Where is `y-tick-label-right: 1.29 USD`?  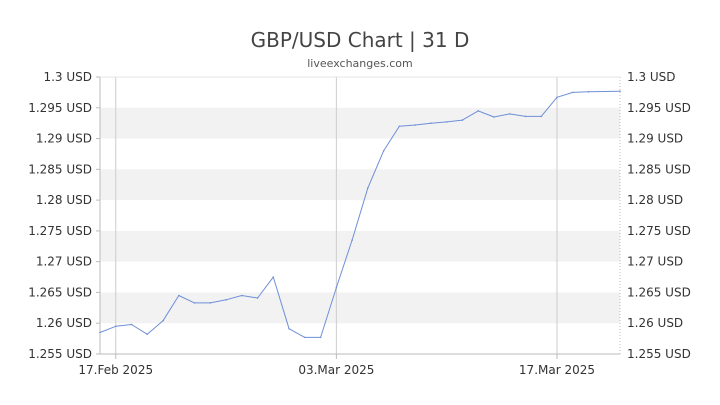 y-tick-label-right: 1.29 USD is located at coordinates (655, 139).